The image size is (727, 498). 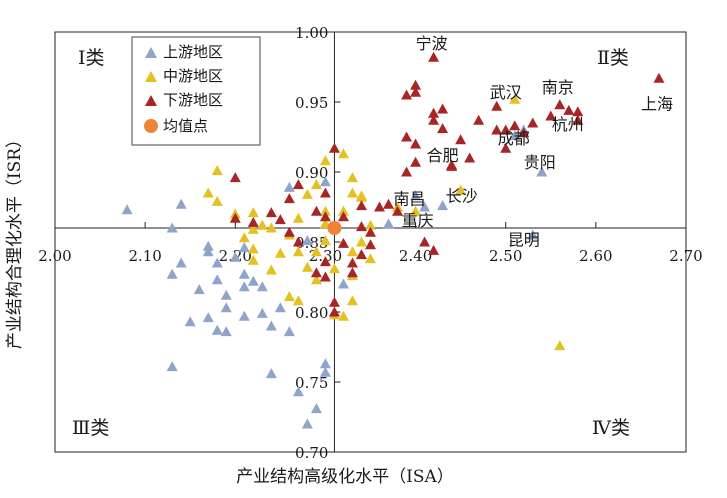 What do you see at coordinates (345, 477) in the screenshot?
I see `x-axis-title: 产业结构高级化水平（ISA）` at bounding box center [345, 477].